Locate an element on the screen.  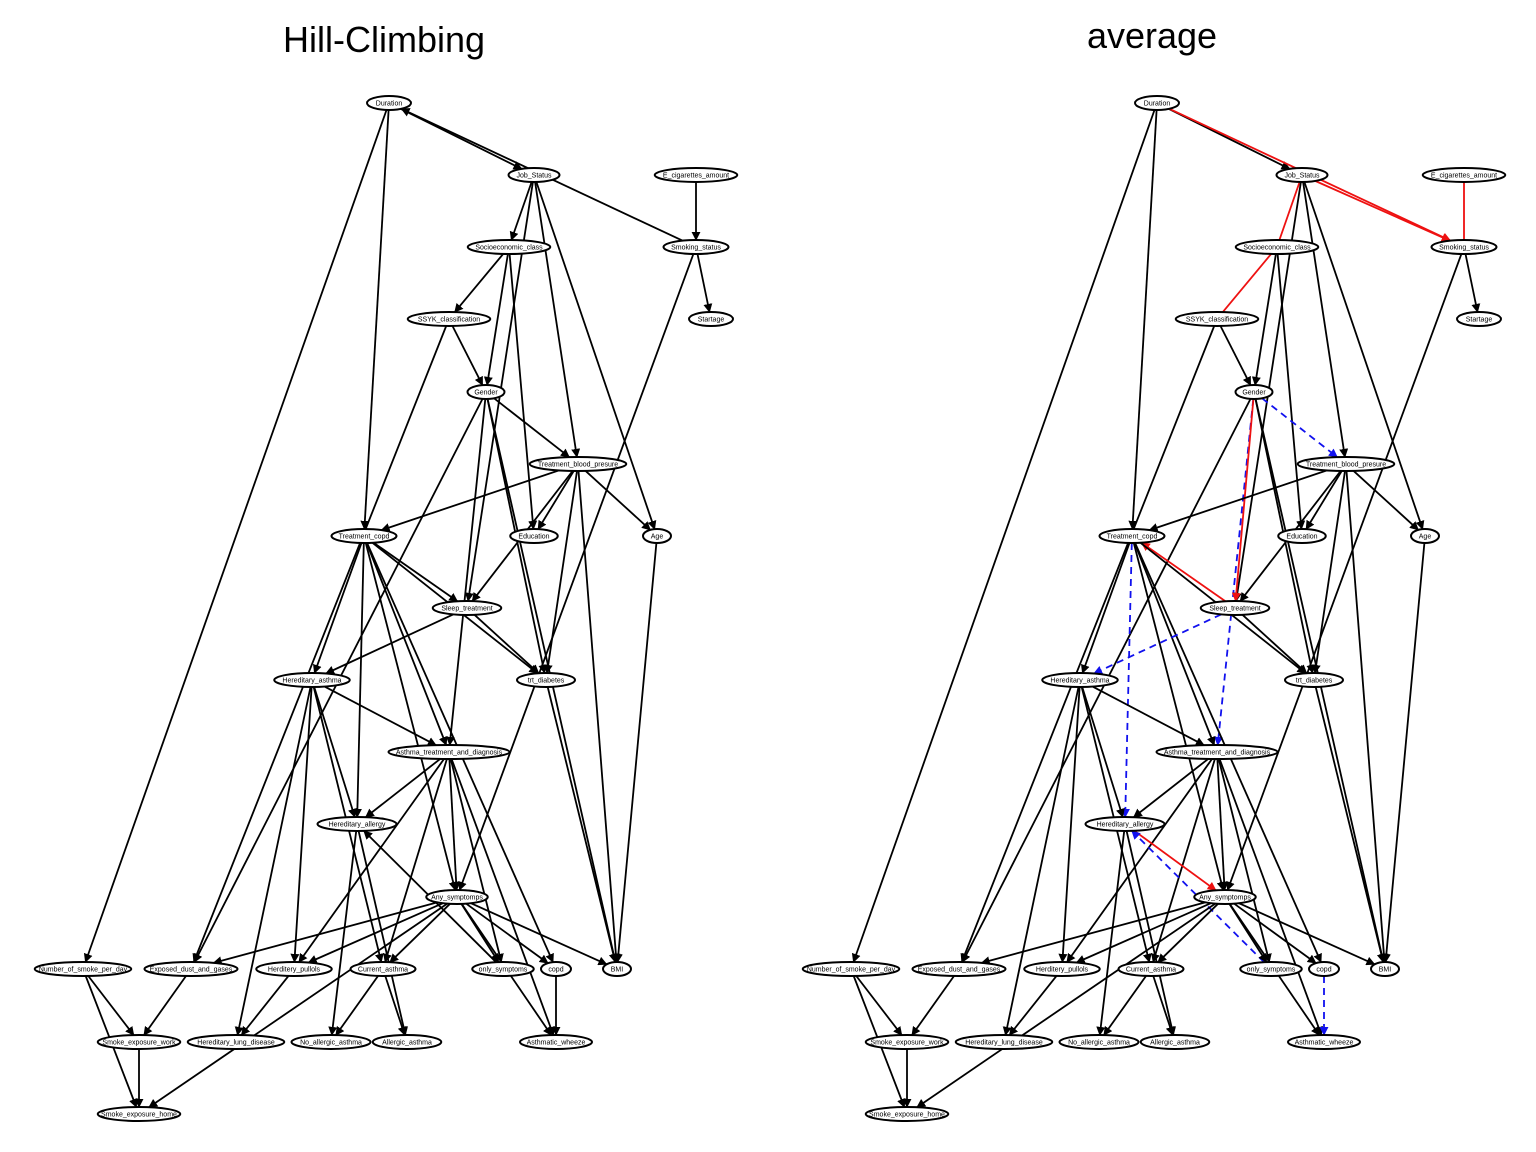
node-left-copd: copd is located at coordinates (556, 969).